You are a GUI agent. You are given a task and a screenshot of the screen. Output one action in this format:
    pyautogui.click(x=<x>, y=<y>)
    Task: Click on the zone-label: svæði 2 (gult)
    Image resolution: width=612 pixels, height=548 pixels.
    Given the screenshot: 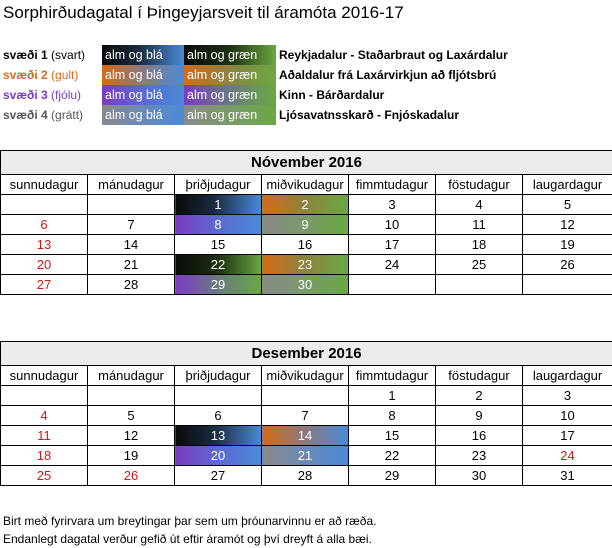 What is the action you would take?
    pyautogui.click(x=40, y=75)
    